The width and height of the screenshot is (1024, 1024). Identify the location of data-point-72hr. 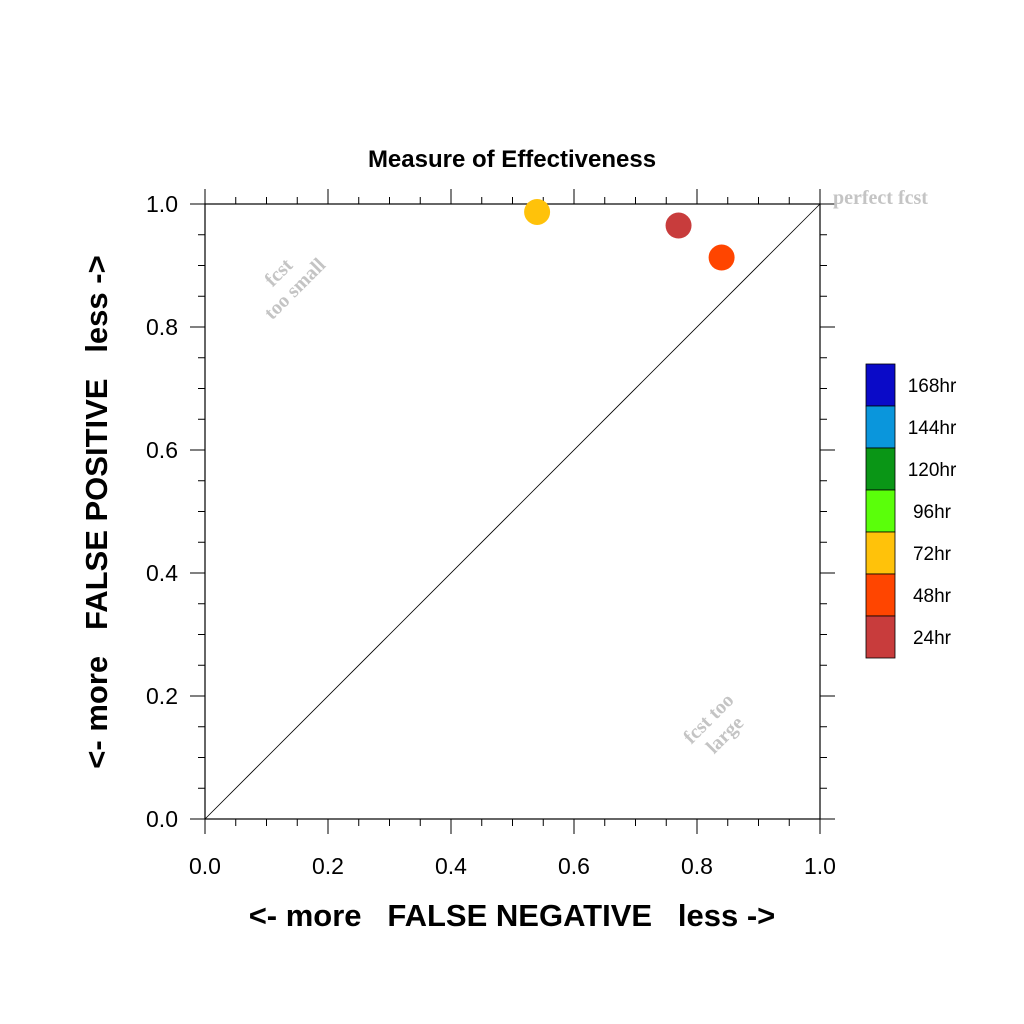
(537, 211).